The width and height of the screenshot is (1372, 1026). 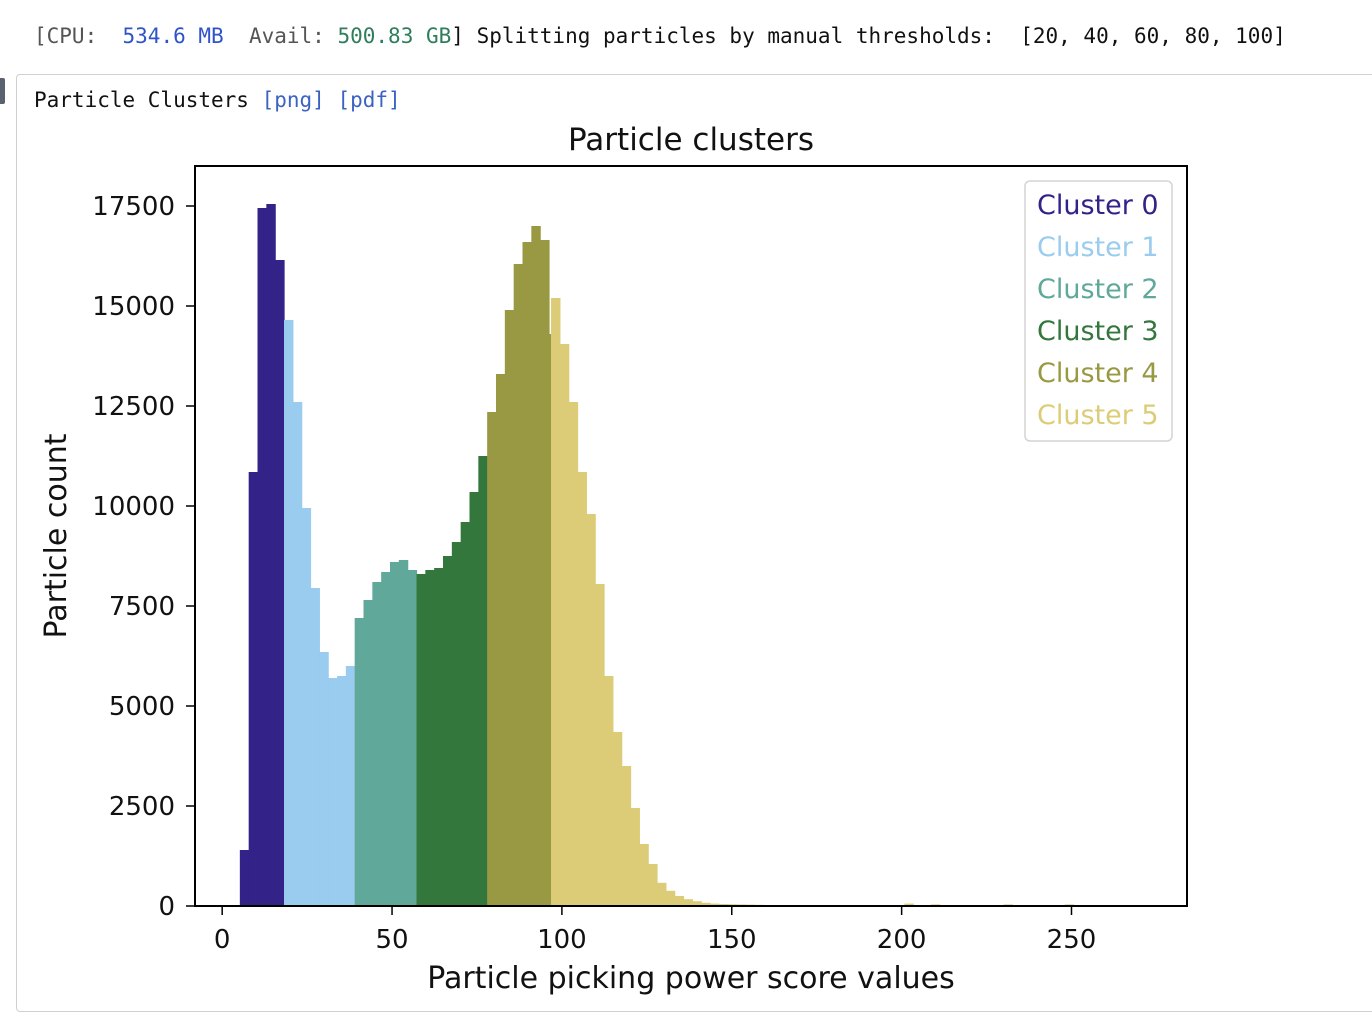 I want to click on png-link: [png], so click(x=293, y=100).